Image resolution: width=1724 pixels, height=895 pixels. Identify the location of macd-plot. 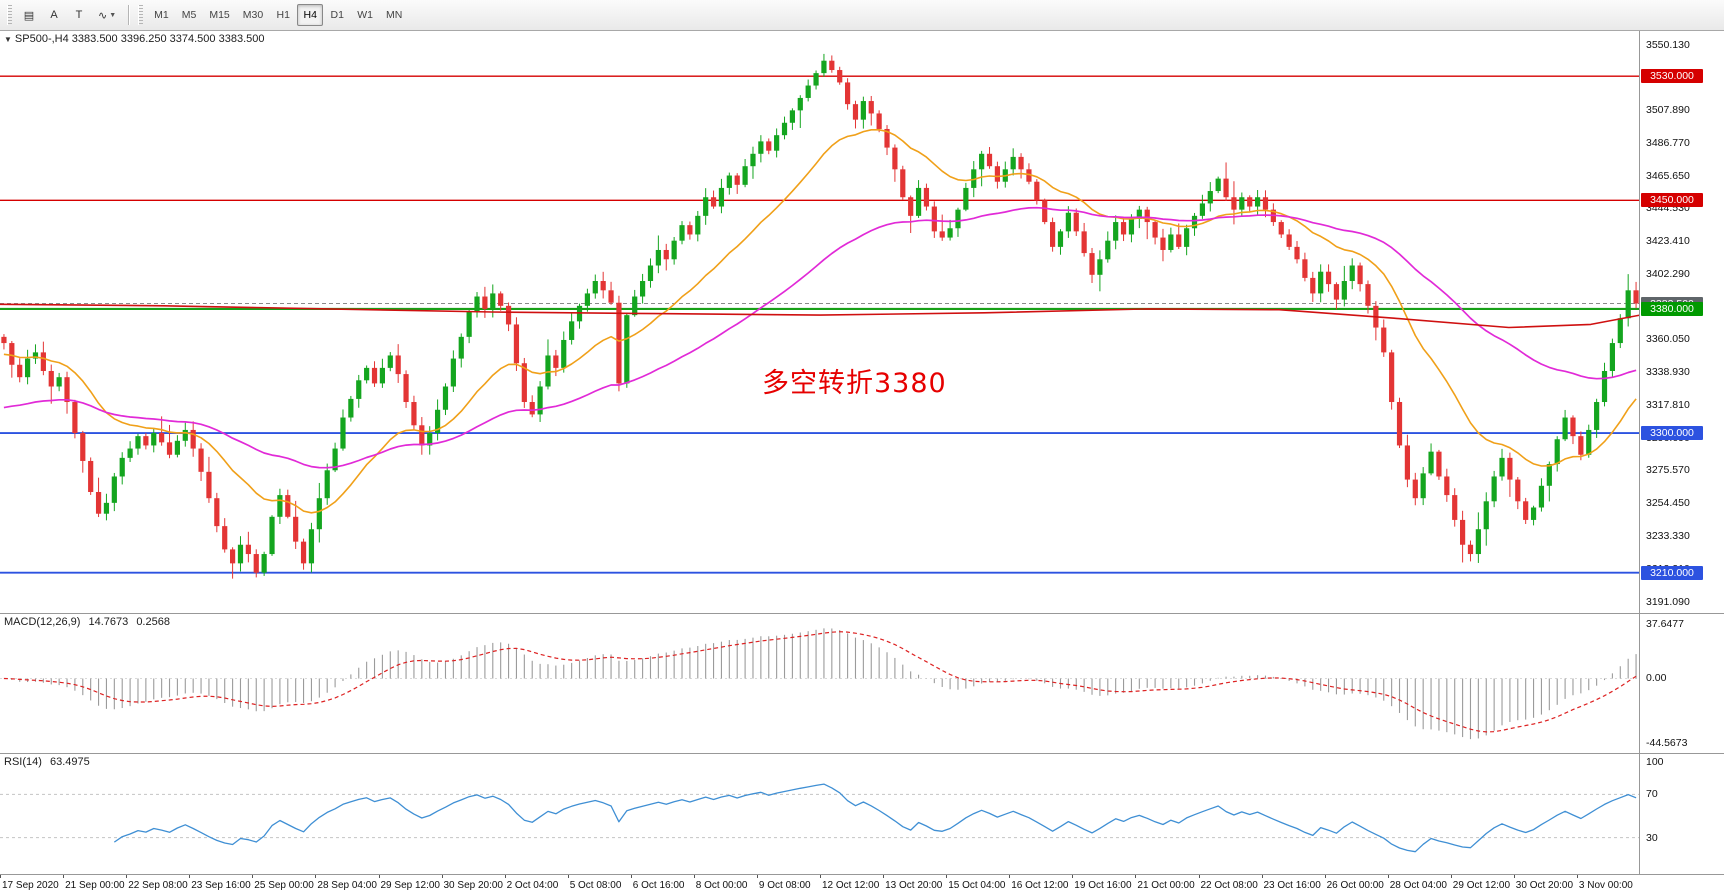
(820, 683).